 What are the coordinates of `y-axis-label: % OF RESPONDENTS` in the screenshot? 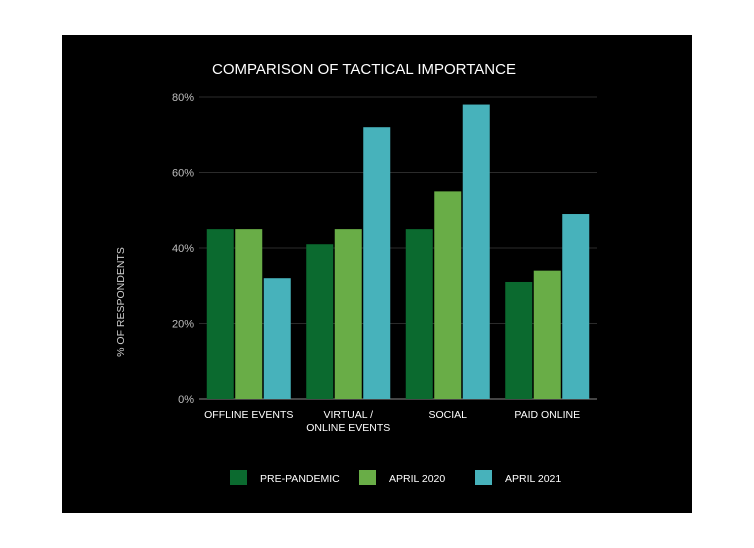 It's located at (121, 302).